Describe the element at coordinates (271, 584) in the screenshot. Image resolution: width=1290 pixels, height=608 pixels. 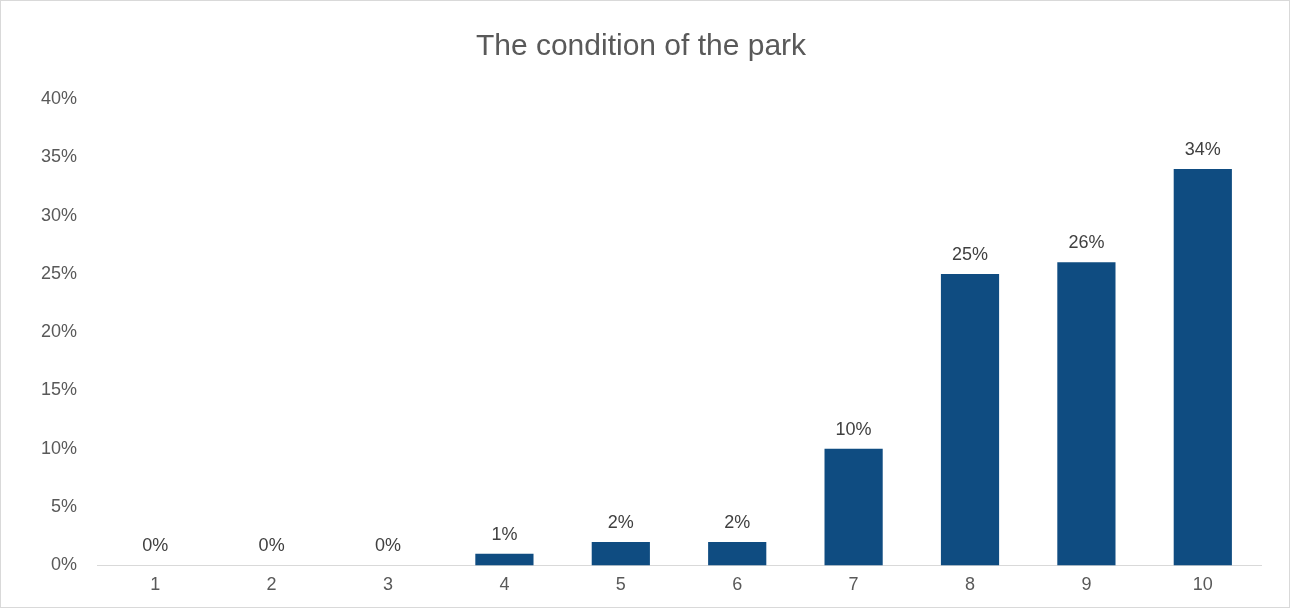
I see `x-tick-label: 2` at that location.